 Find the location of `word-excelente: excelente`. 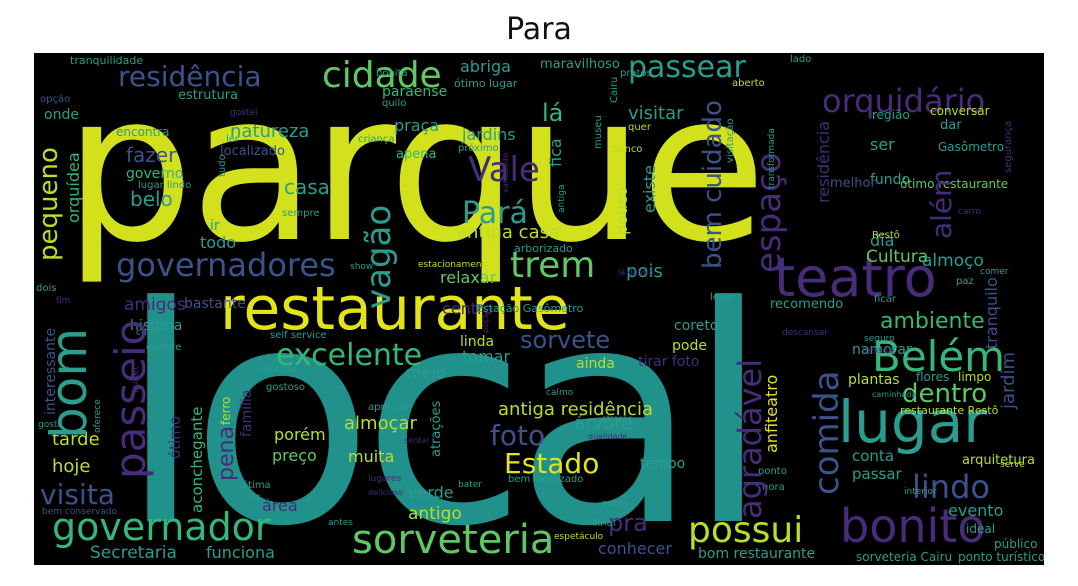

word-excelente: excelente is located at coordinates (349, 355).